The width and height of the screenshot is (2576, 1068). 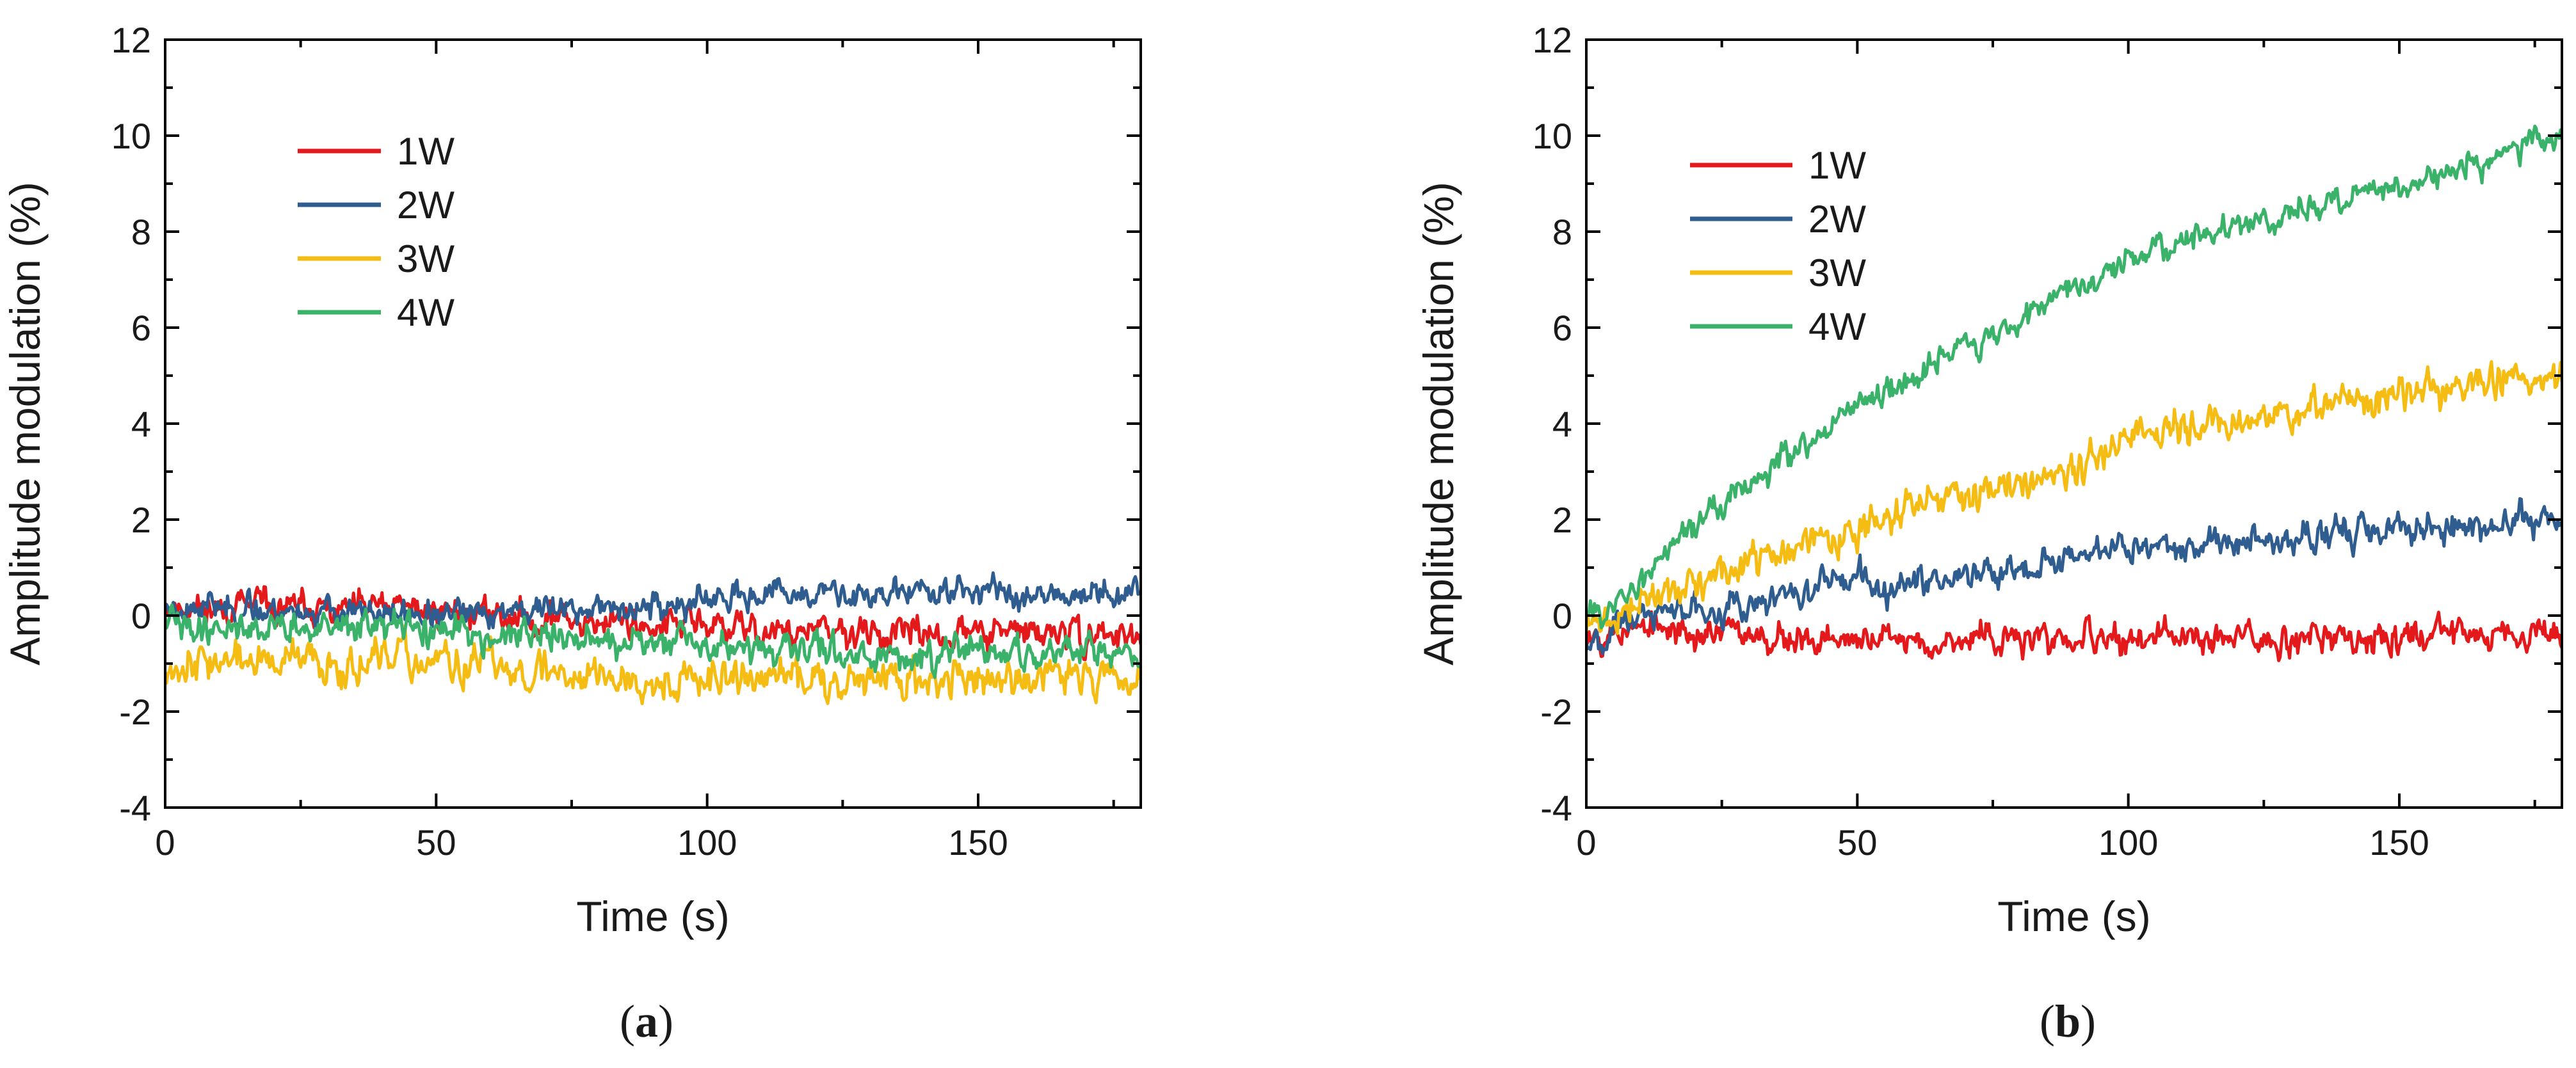 What do you see at coordinates (646, 1021) in the screenshot?
I see `panel-caption: (a)` at bounding box center [646, 1021].